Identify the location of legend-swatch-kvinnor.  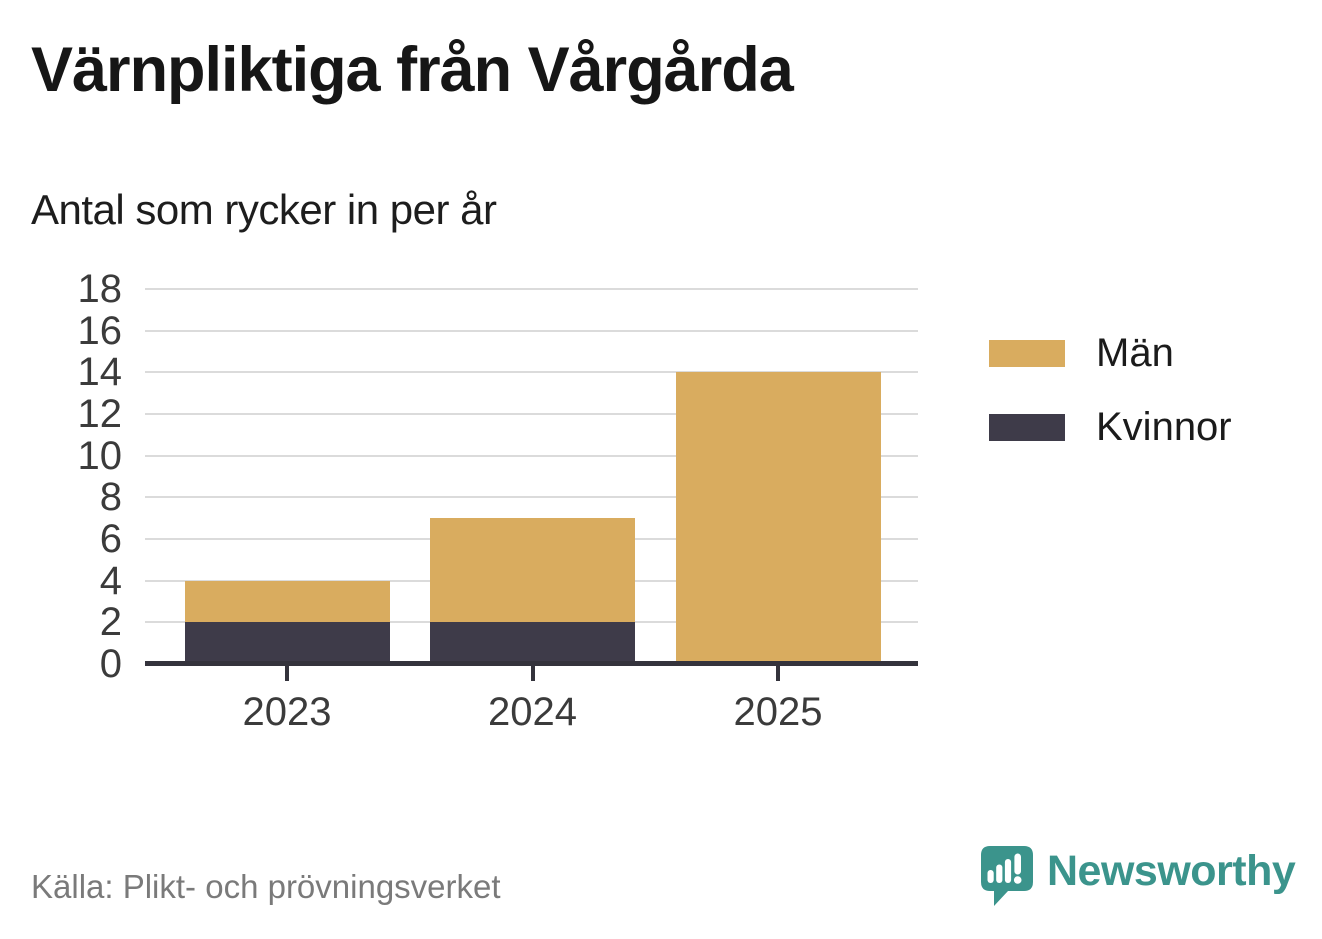
(1027, 427).